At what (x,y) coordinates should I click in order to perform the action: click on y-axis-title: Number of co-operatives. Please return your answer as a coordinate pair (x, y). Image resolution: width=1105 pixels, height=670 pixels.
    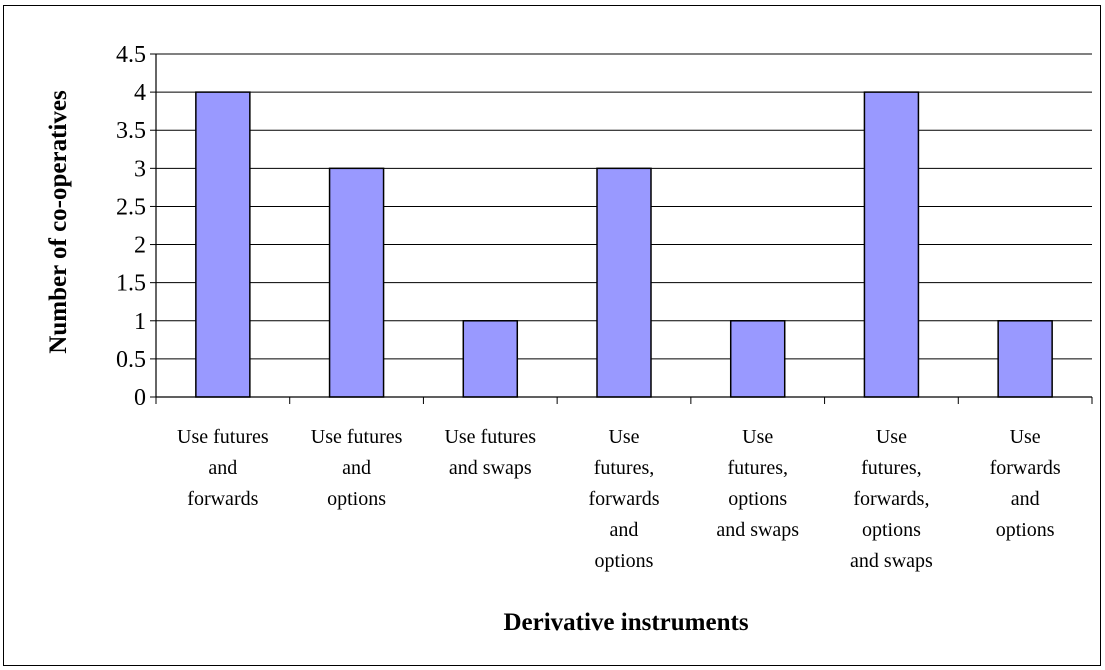
    Looking at the image, I should click on (58, 222).